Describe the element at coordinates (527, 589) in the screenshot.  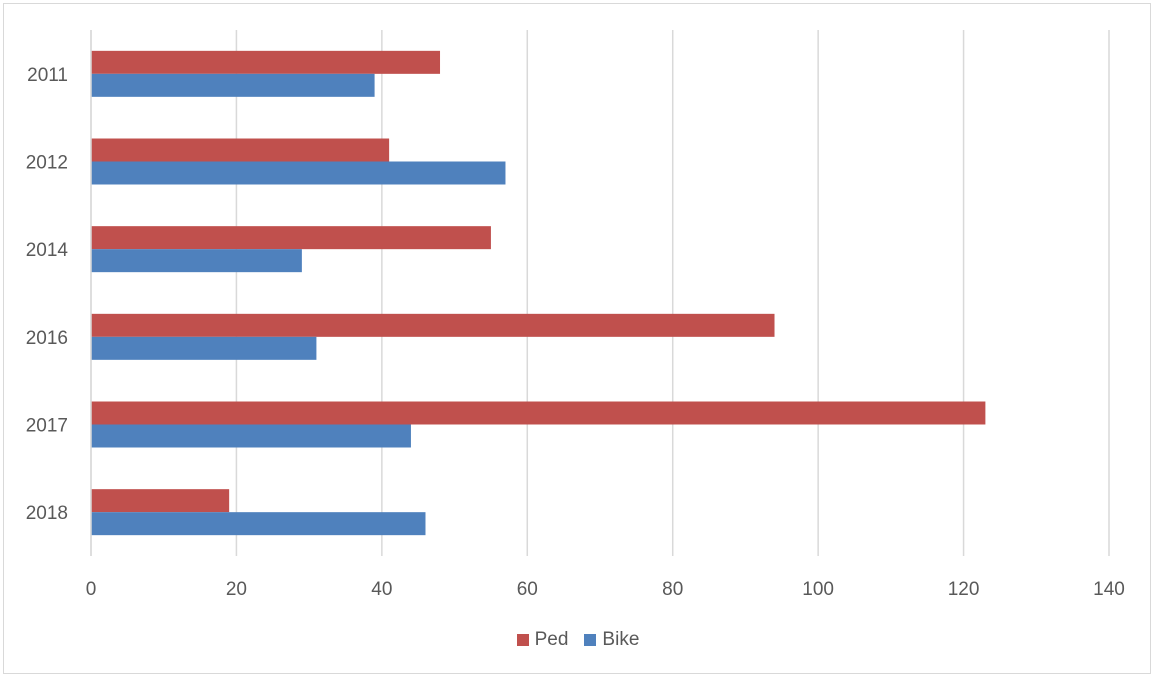
I see `x-tick-label-60: 60` at that location.